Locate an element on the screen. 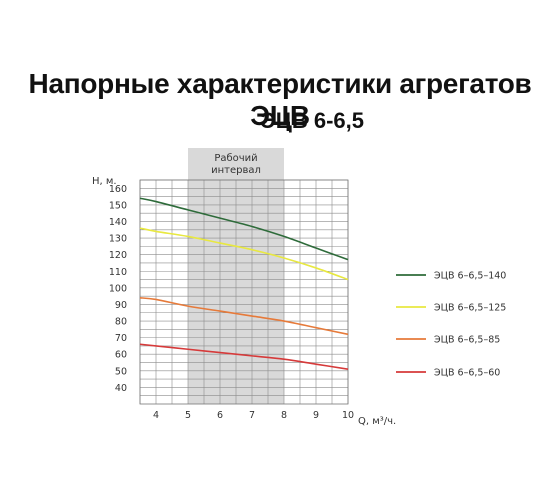  y-tick-label: 70 is located at coordinates (121, 338).